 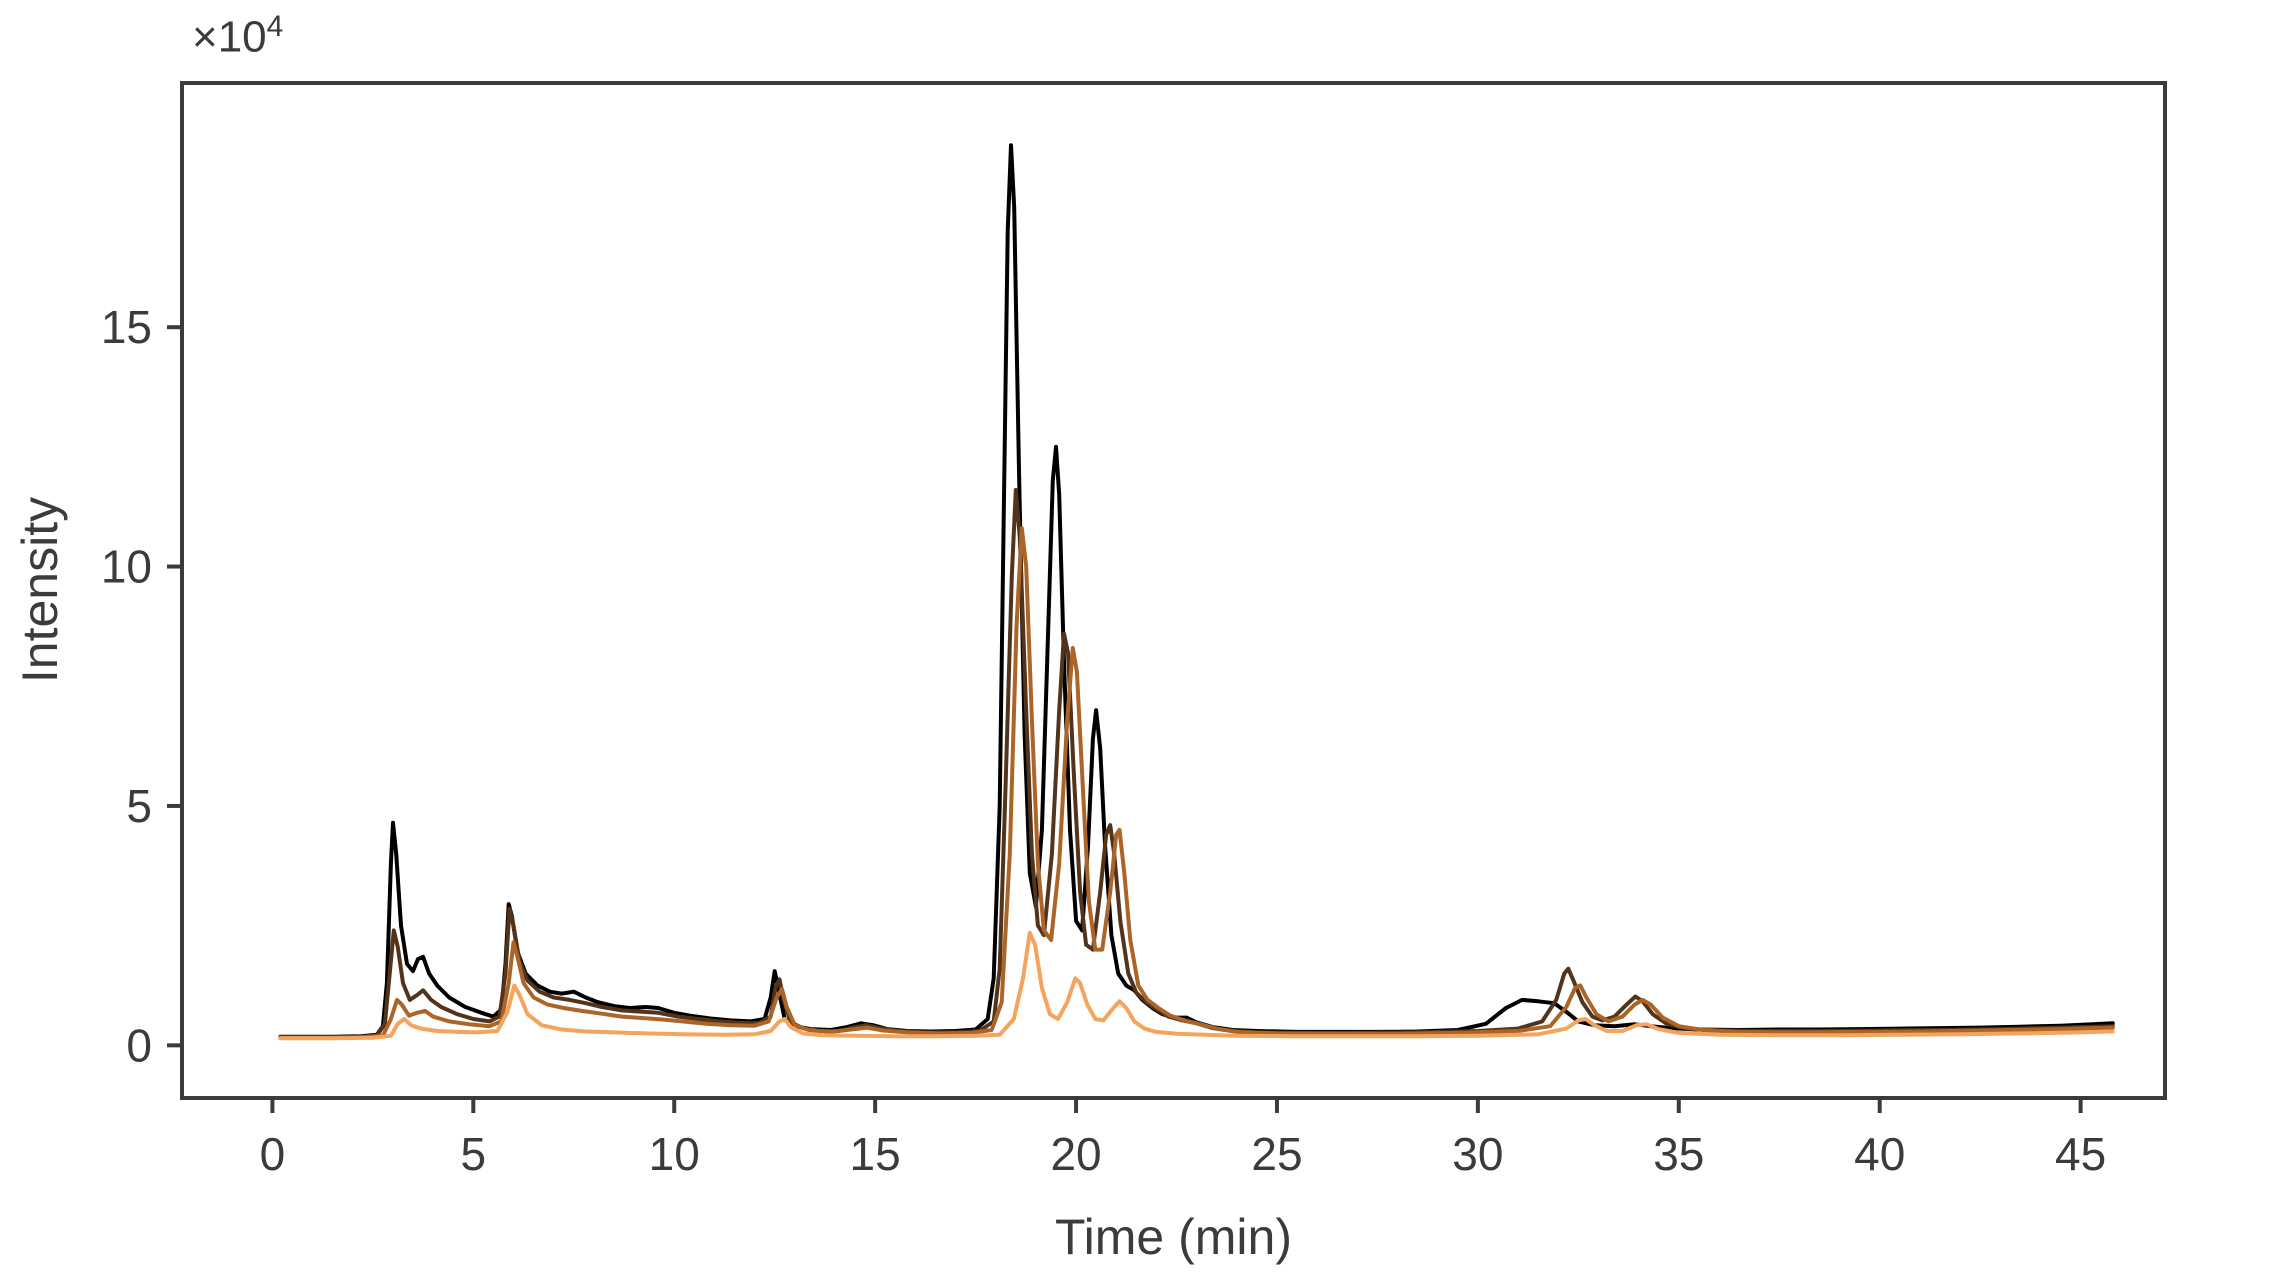 What do you see at coordinates (275, 26) in the screenshot?
I see `offset-exponent: 4` at bounding box center [275, 26].